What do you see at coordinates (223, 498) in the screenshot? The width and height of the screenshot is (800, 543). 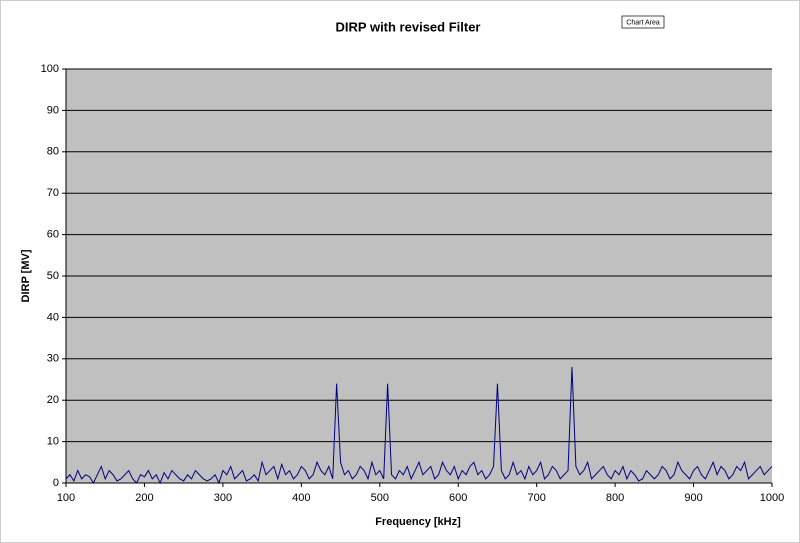 I see `x-tick-label: 300` at bounding box center [223, 498].